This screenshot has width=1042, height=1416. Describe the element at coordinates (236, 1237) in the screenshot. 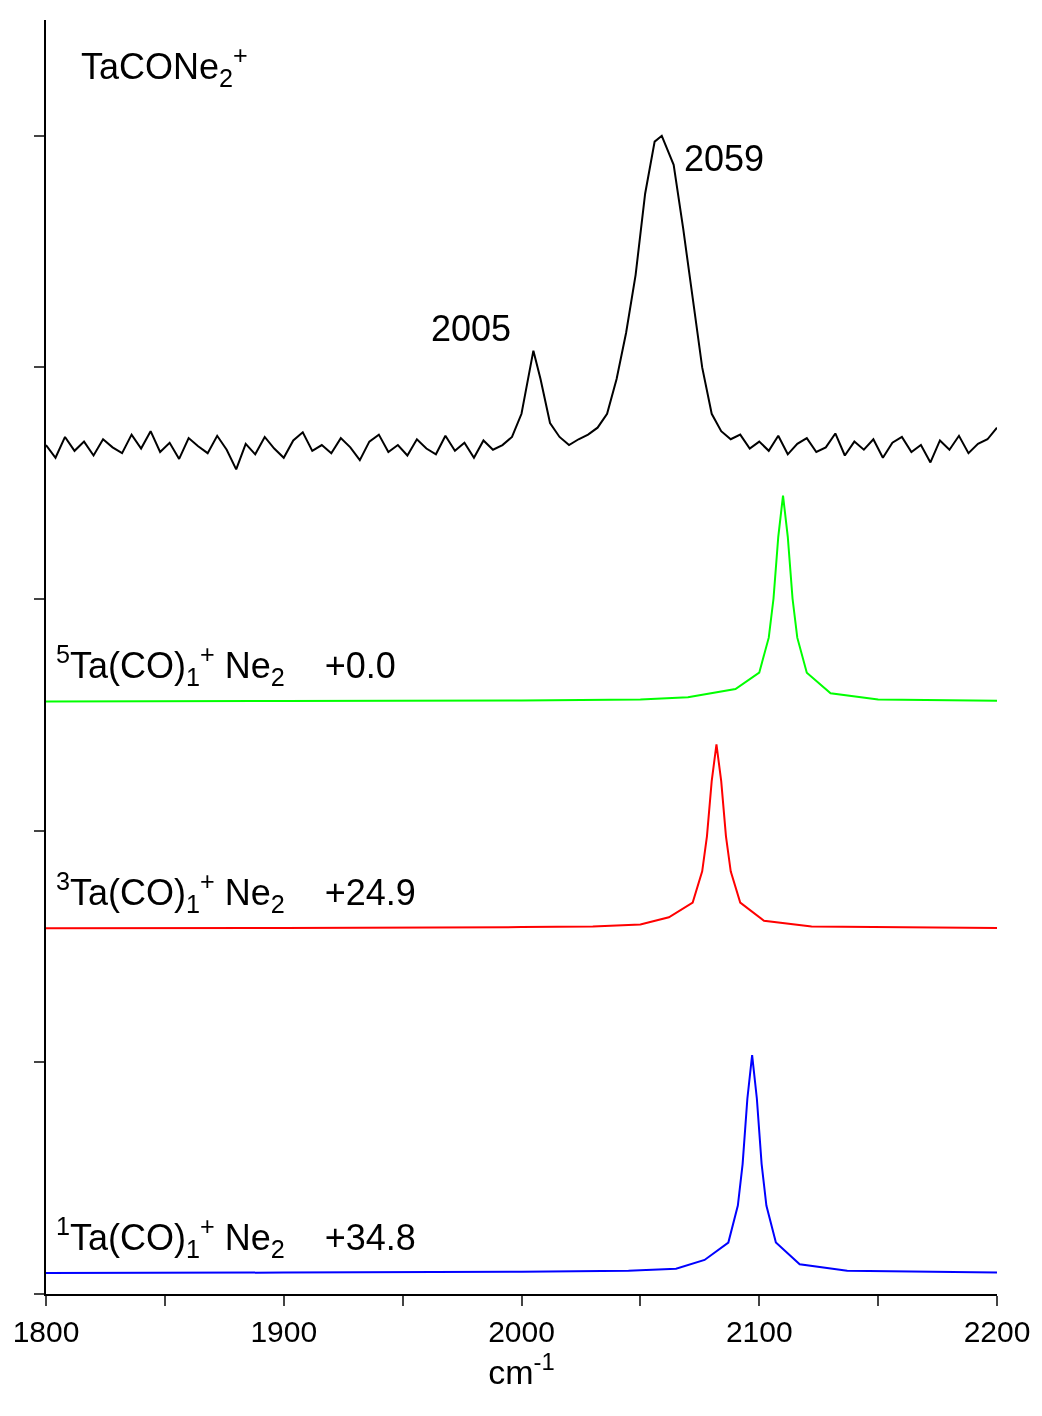

I see `text: $^{1}$Ta(CO)$_{1}$$^{+}$ Ne$_{2}$ +34.8` at that location.